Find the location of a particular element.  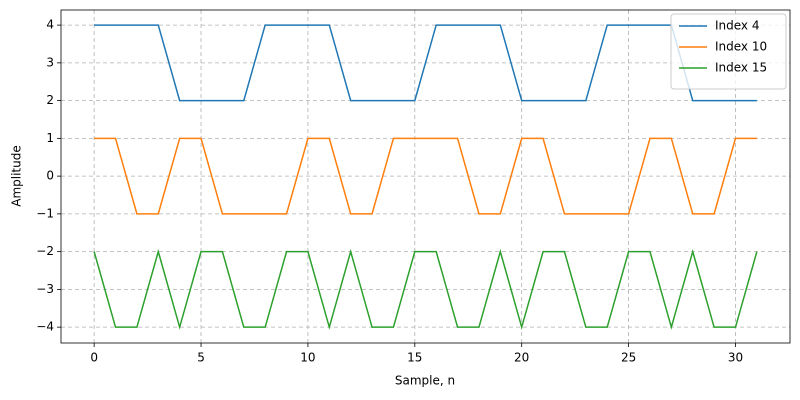

x-tick-label: 25 is located at coordinates (628, 358).